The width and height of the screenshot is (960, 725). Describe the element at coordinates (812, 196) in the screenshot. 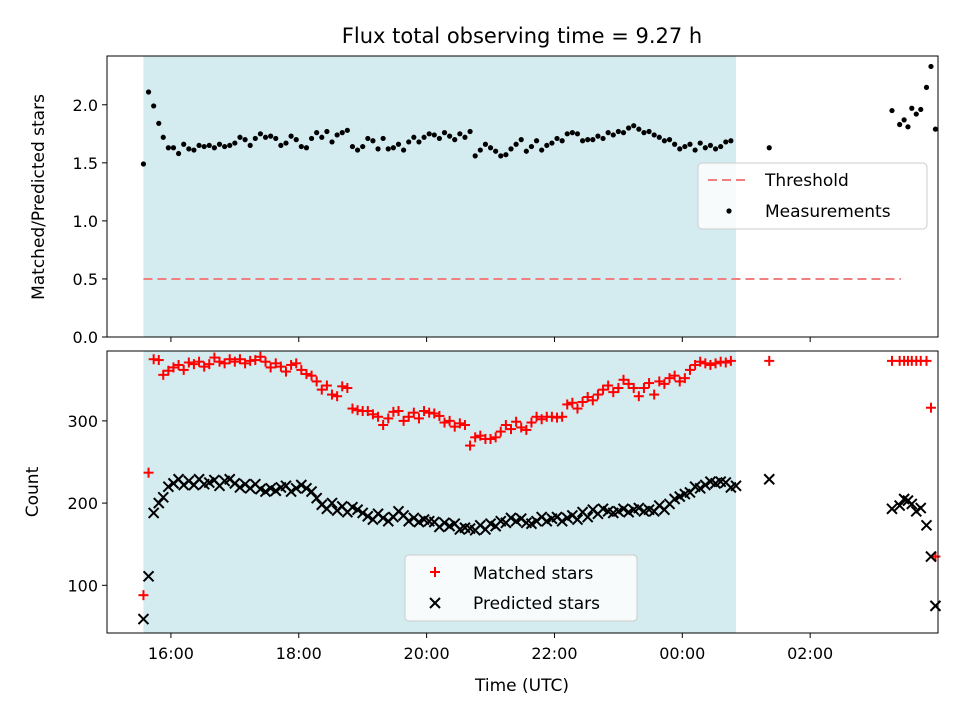

I see `top-legend: Threshold Measurements` at that location.